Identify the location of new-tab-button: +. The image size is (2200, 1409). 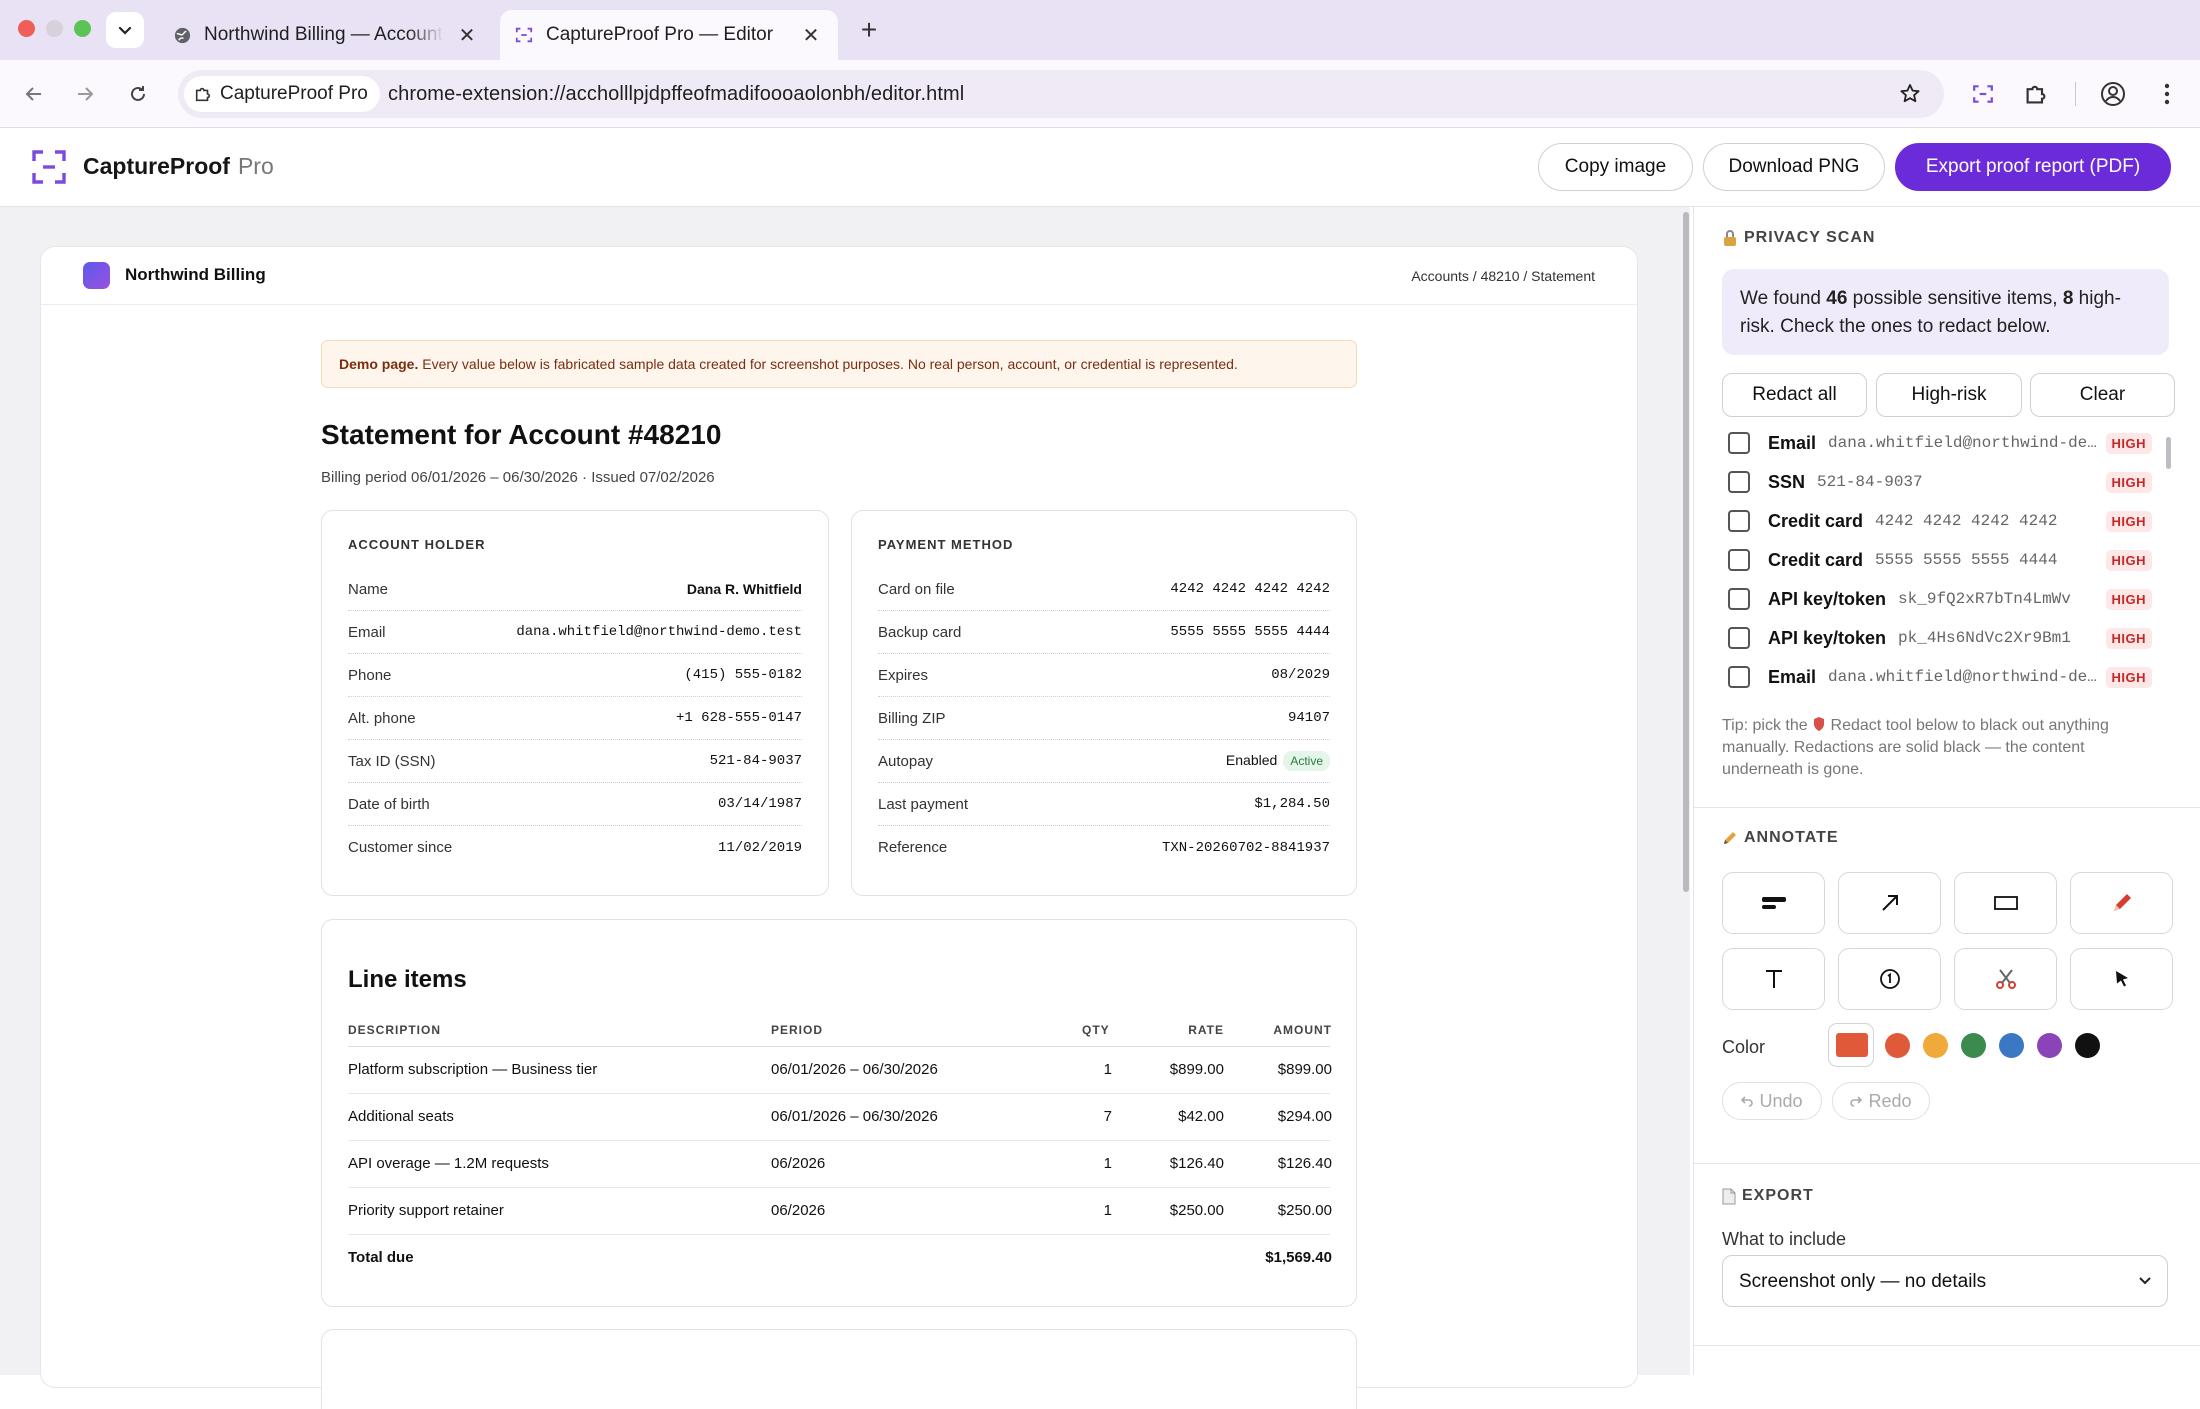
(869, 29).